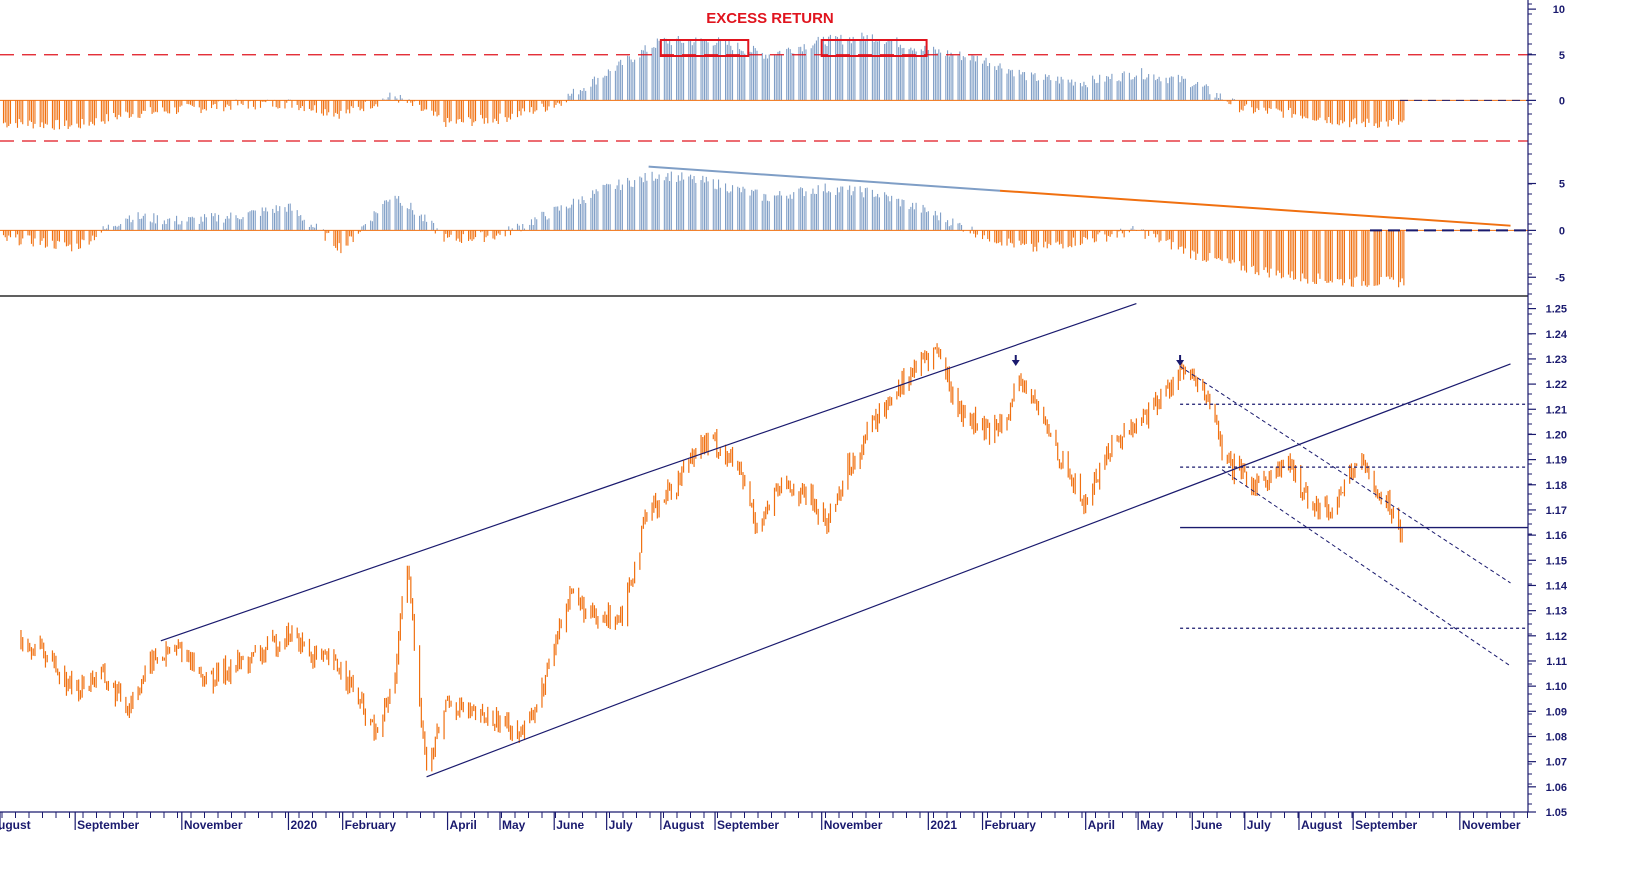 This screenshot has height=873, width=1650. I want to click on y-tick-label: 1.25, so click(1556, 310).